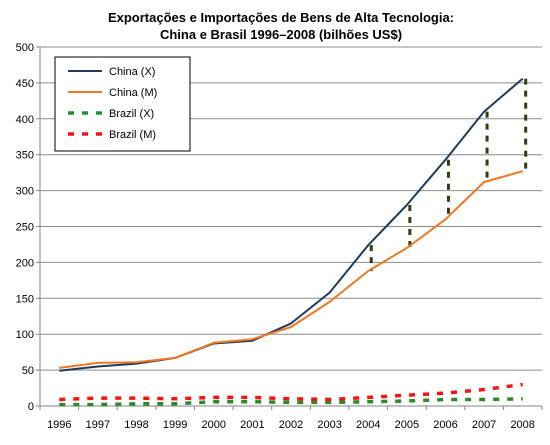 The height and width of the screenshot is (445, 550). Describe the element at coordinates (136, 425) in the screenshot. I see `x-tick-label: 1998` at that location.